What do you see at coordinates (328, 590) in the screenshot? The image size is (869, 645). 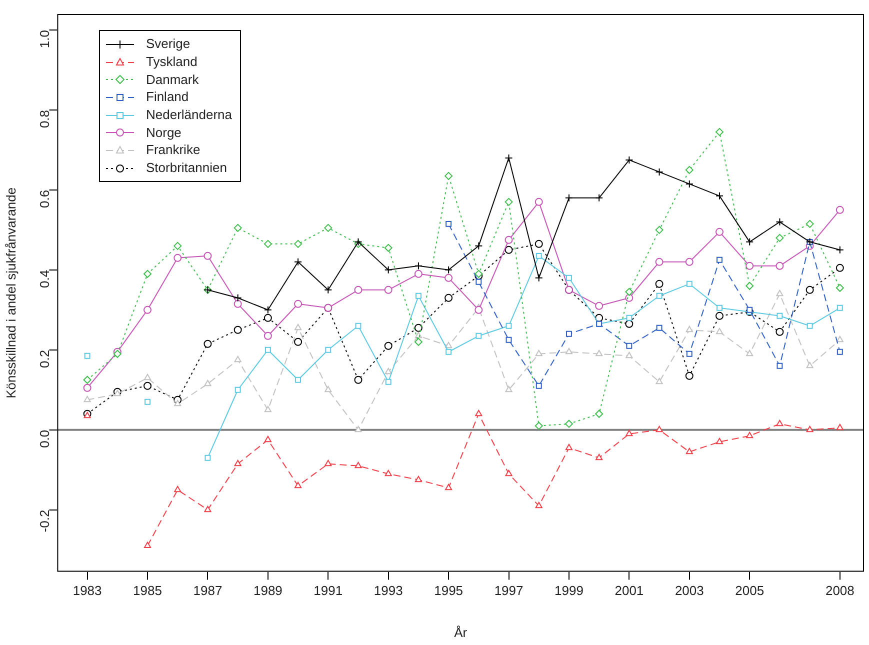 I see `x-tick-label: 1991` at bounding box center [328, 590].